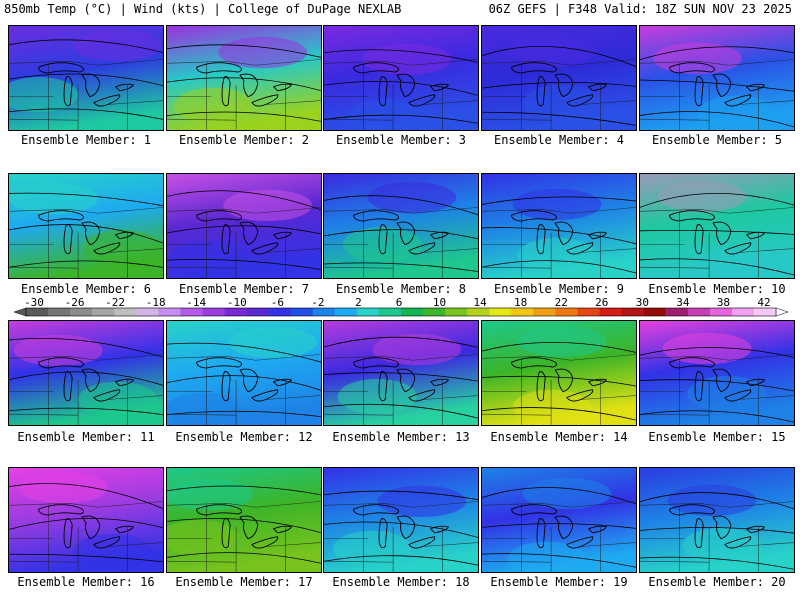  Describe the element at coordinates (717, 140) in the screenshot. I see `ensemble-panel-label: Ensemble Member: 5` at that location.